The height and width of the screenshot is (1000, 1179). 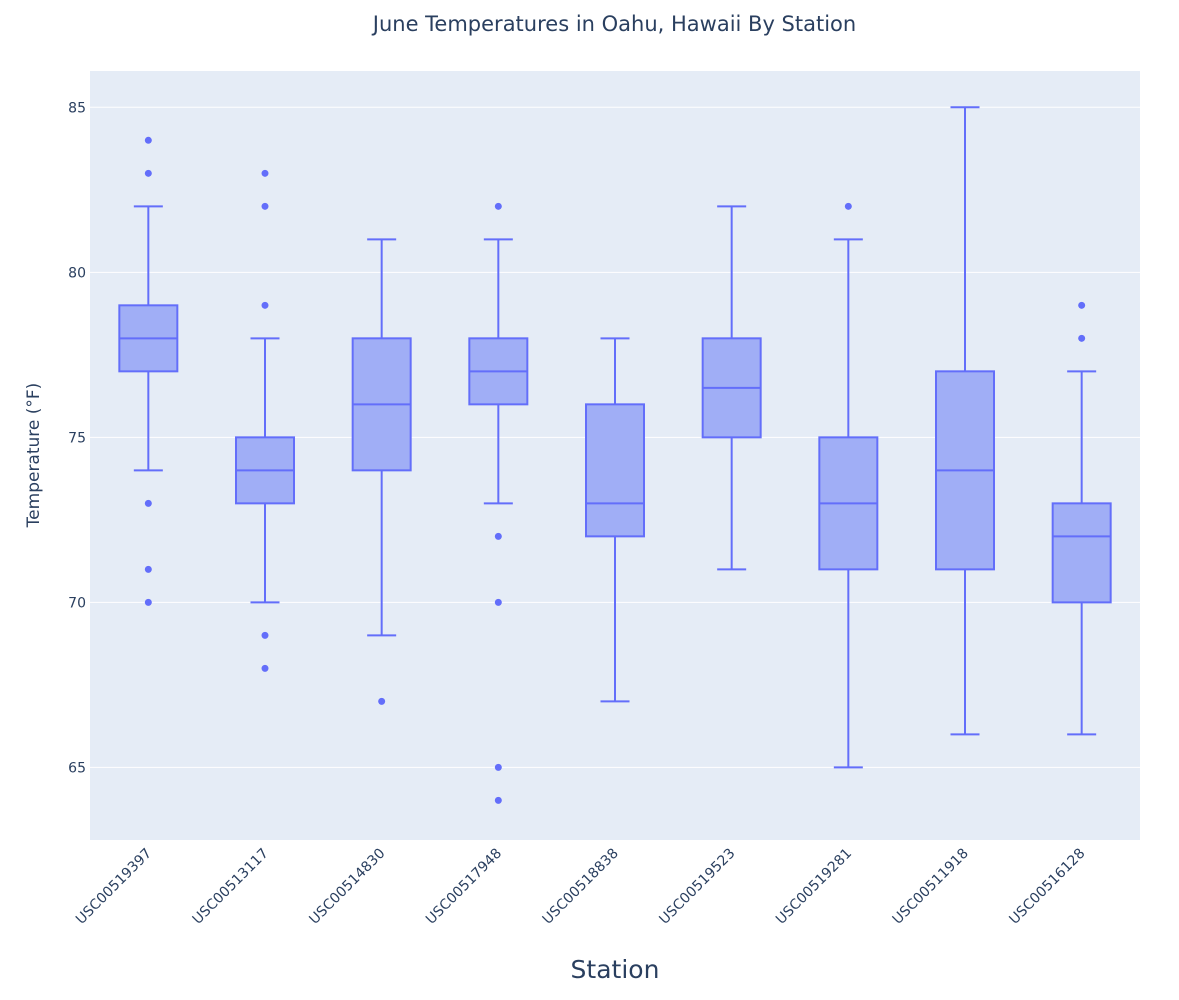 I want to click on x-tick-label: USC00514830, so click(x=347, y=887).